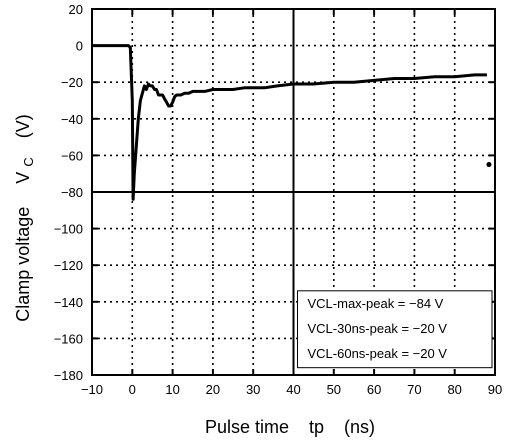 This screenshot has width=511, height=443. What do you see at coordinates (68, 338) in the screenshot?
I see `y-tick-label: −160` at bounding box center [68, 338].